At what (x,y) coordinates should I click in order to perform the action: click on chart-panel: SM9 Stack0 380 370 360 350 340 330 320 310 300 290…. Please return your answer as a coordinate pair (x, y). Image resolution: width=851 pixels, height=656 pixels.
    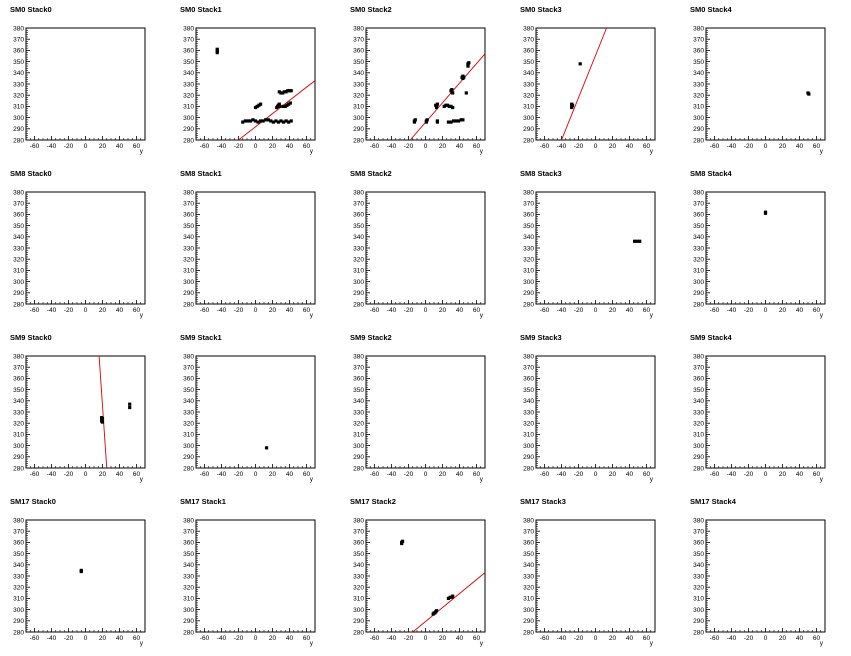
    Looking at the image, I should click on (85, 410).